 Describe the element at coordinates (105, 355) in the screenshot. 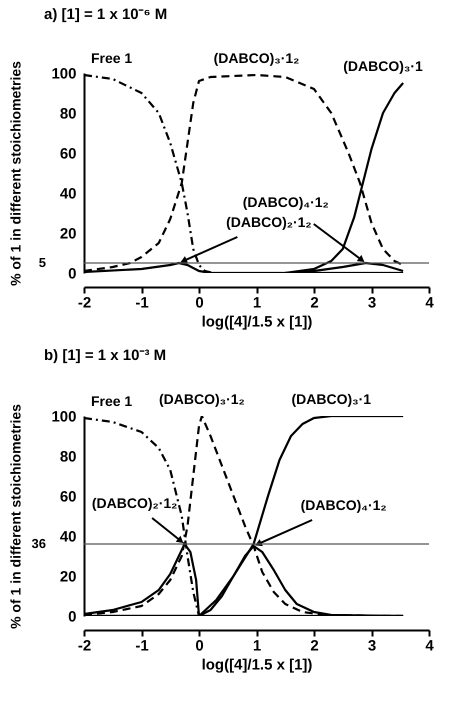

I see `chart-title: b) [1] = 1 x 10⁻³ M` at that location.